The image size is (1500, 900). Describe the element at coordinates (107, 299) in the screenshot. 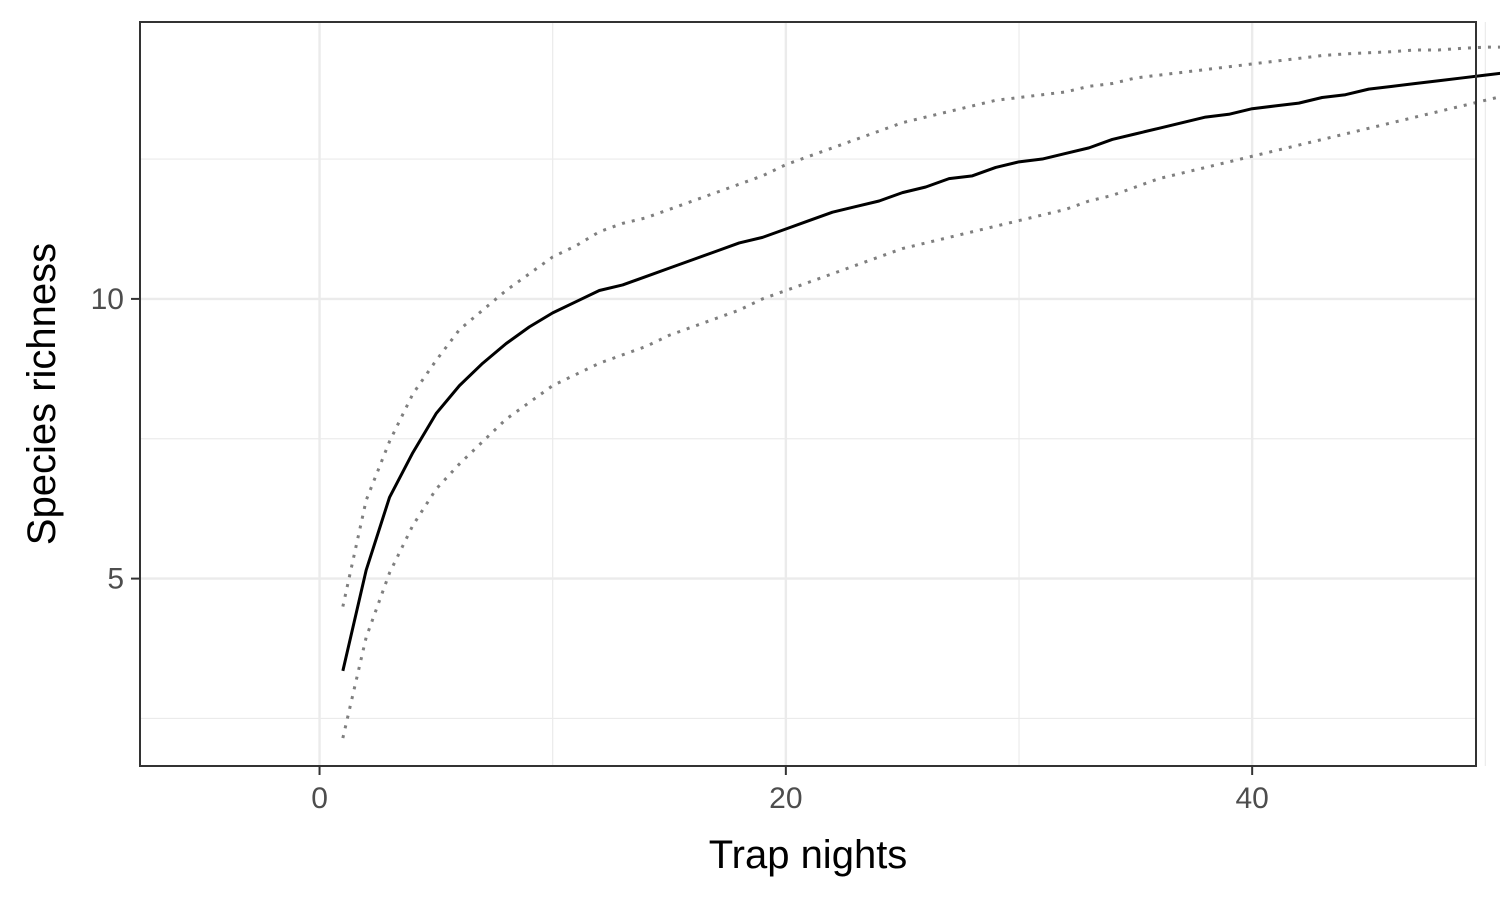

I see `y-tick-label: 10` at that location.